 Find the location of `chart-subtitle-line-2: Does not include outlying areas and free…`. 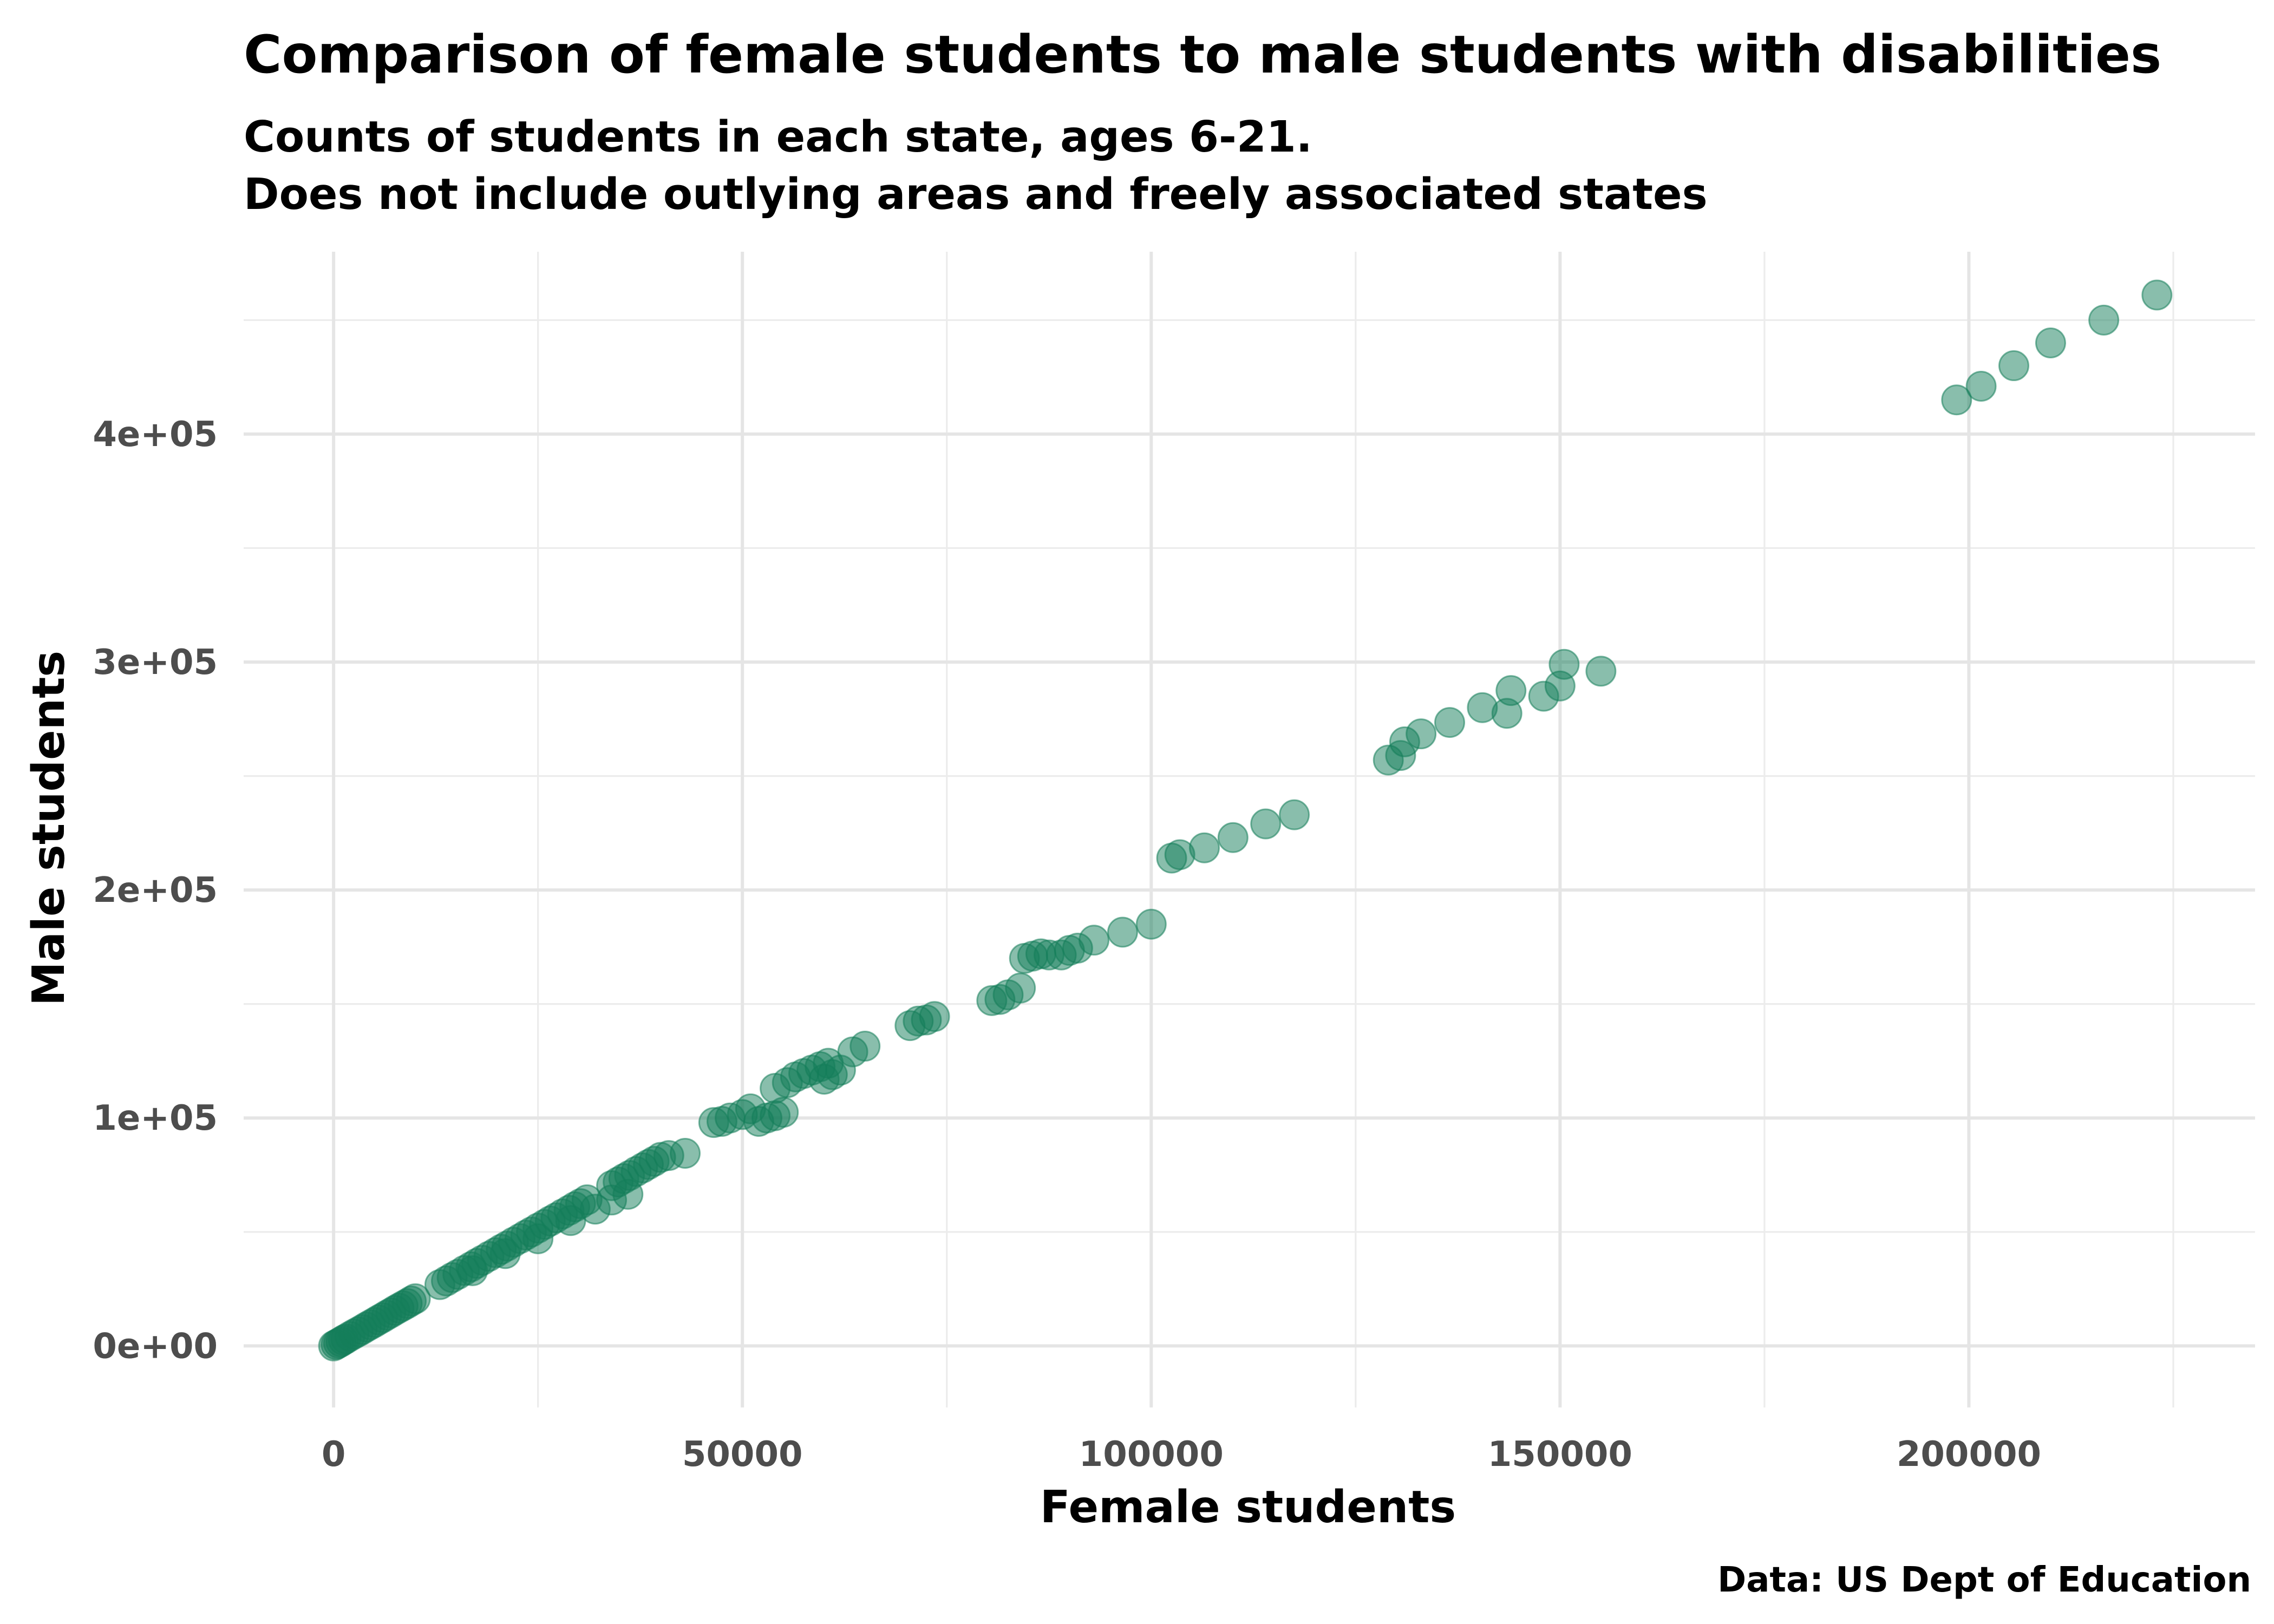

chart-subtitle-line-2: Does not include outlying areas and free… is located at coordinates (976, 194).